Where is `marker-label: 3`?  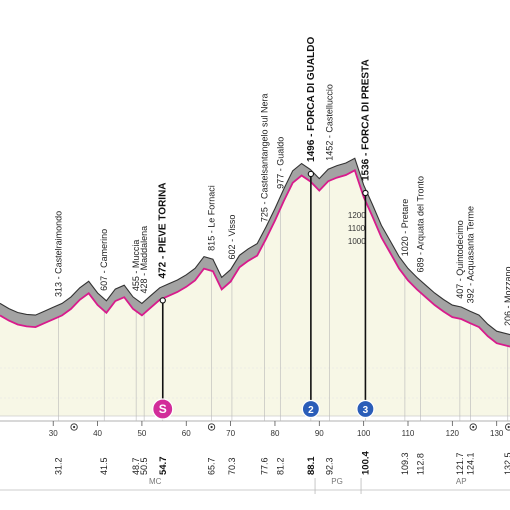 marker-label: 3 is located at coordinates (366, 410).